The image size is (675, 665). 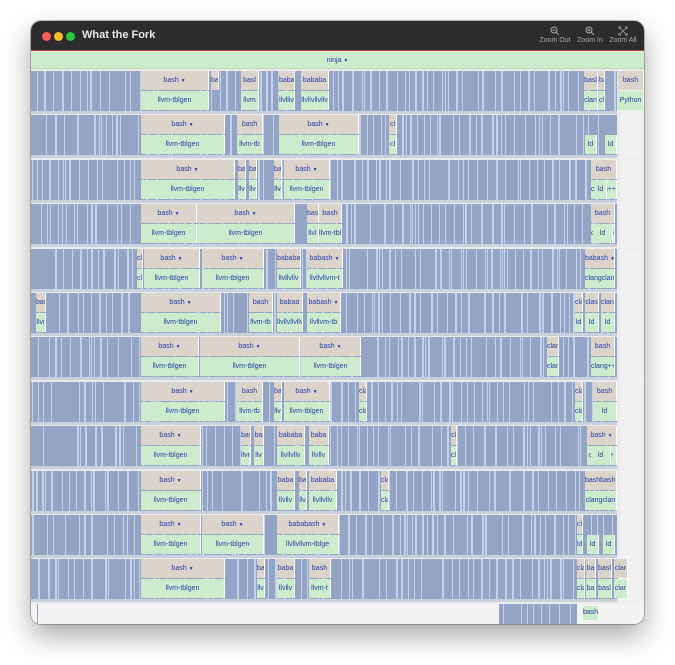 What do you see at coordinates (58, 36) in the screenshot?
I see `minimize-window-button` at bounding box center [58, 36].